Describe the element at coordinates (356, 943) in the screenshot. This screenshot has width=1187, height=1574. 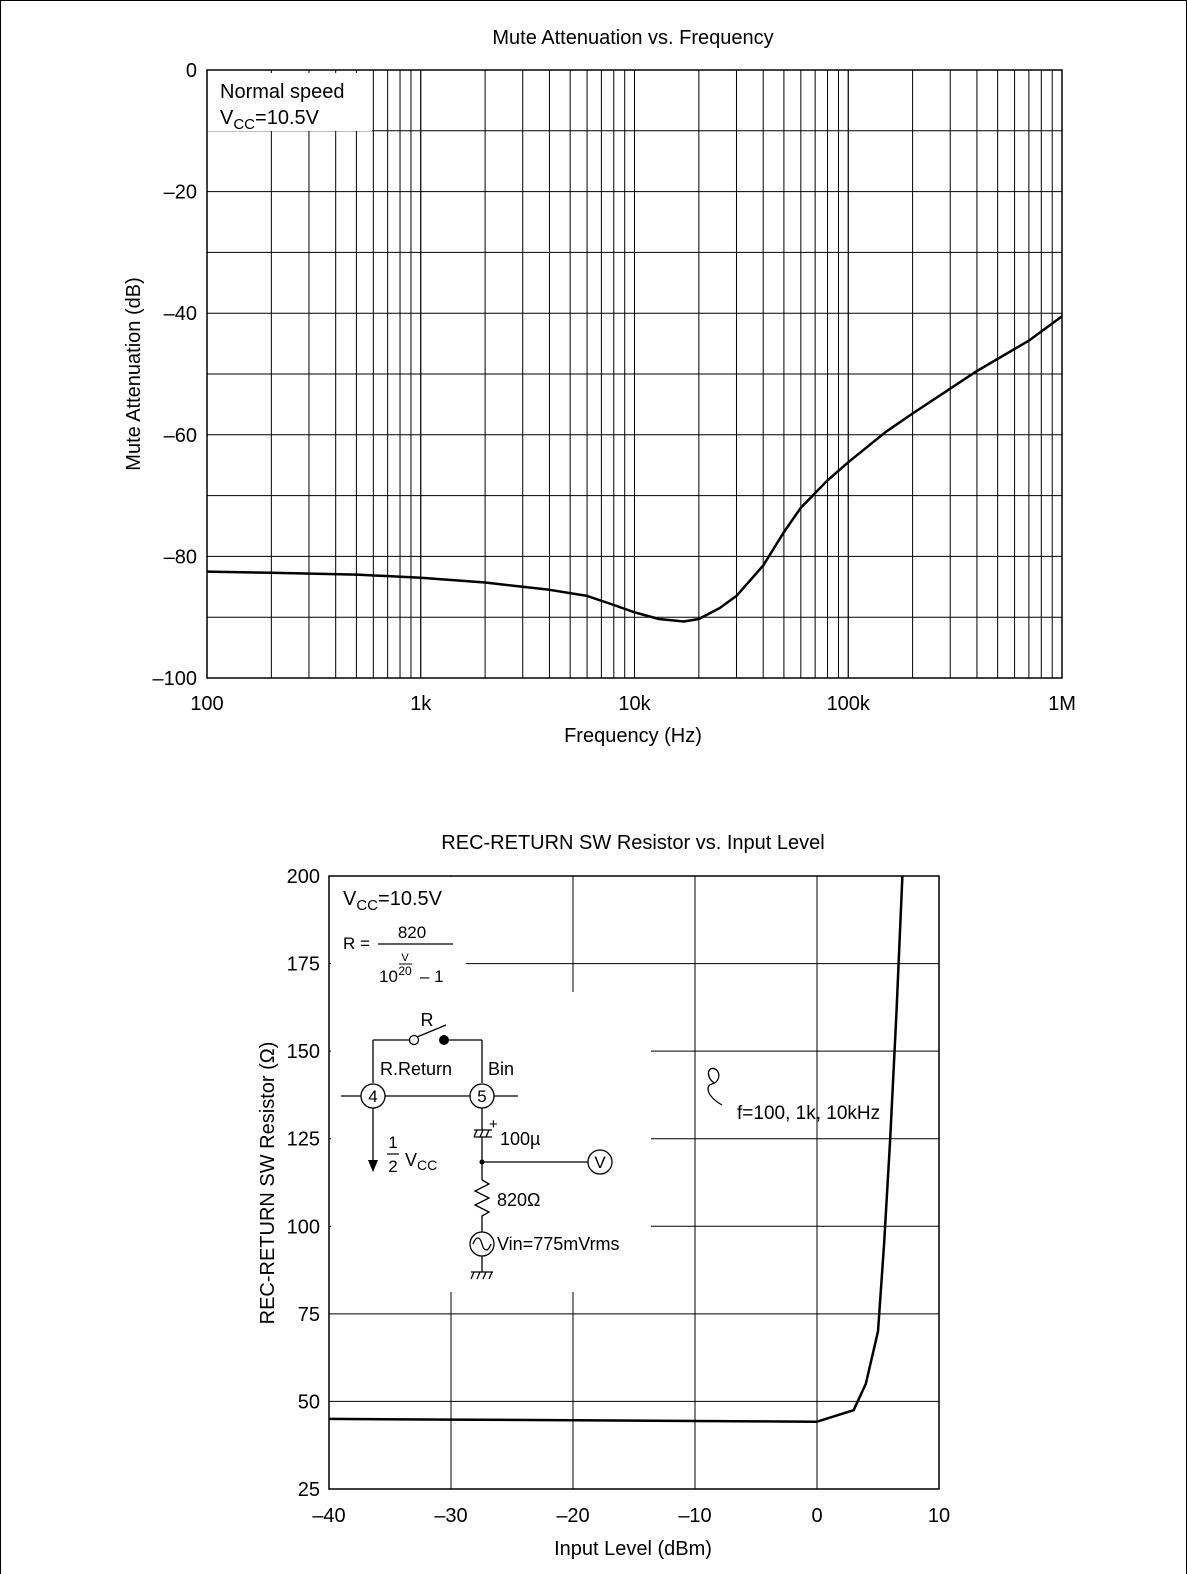
I see `svg-text: R =` at that location.